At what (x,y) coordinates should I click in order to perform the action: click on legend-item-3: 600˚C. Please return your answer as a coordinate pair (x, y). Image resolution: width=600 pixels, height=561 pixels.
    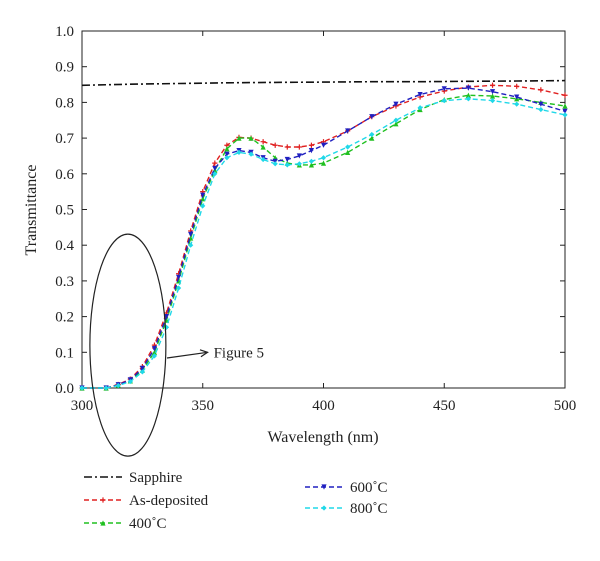
    Looking at the image, I should click on (346, 488).